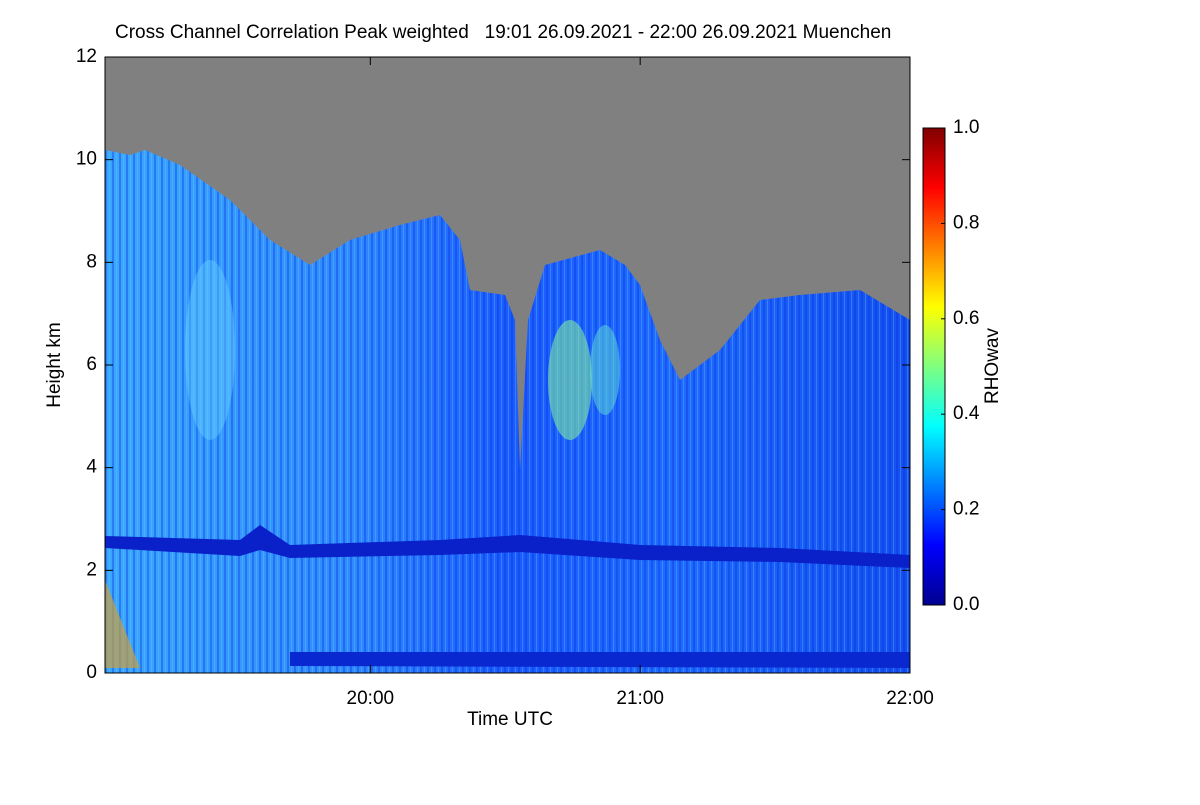 The image size is (1200, 805). I want to click on y-tick-label: 8, so click(91, 261).